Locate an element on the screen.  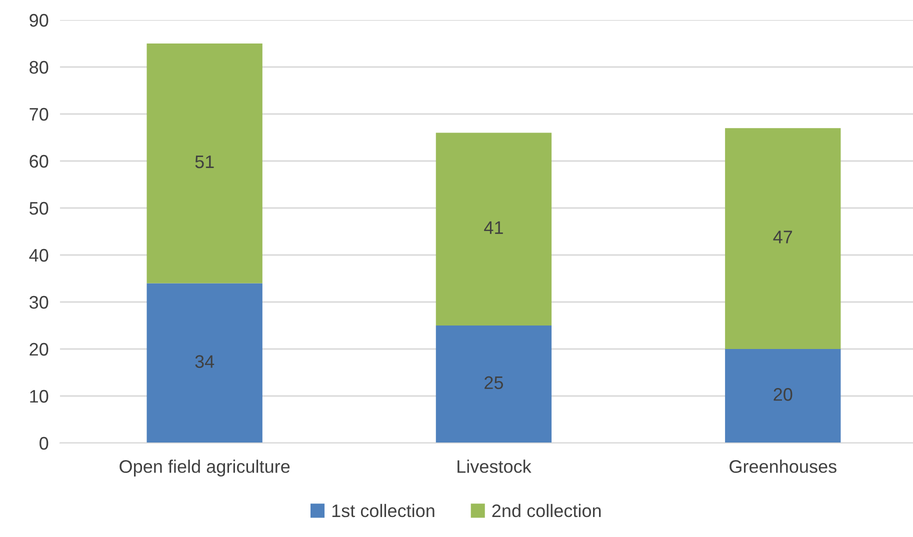
y-tick-label: 90 is located at coordinates (39, 20).